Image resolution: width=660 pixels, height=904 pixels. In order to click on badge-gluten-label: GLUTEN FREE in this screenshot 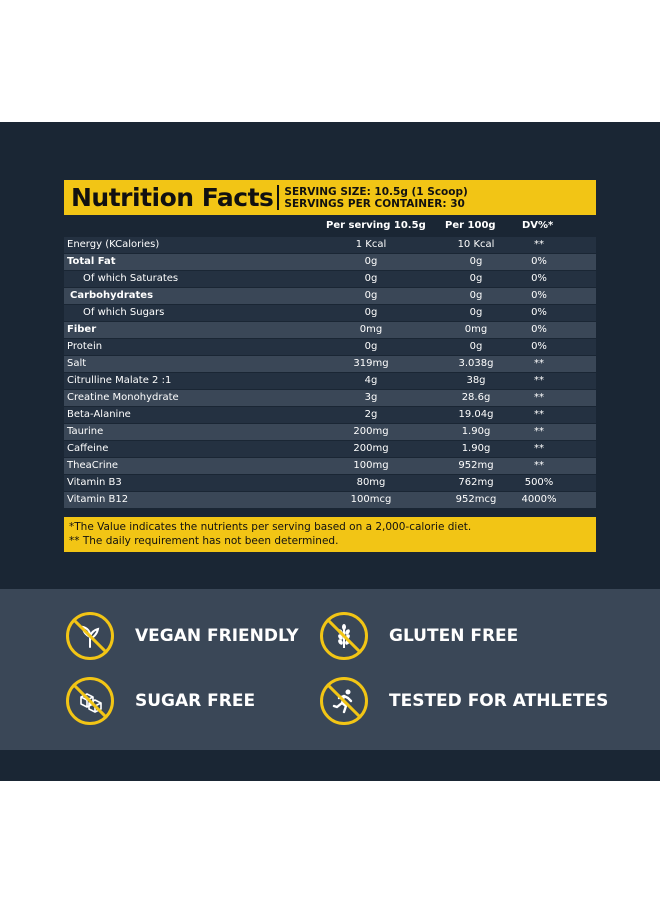, I will do `click(454, 636)`.